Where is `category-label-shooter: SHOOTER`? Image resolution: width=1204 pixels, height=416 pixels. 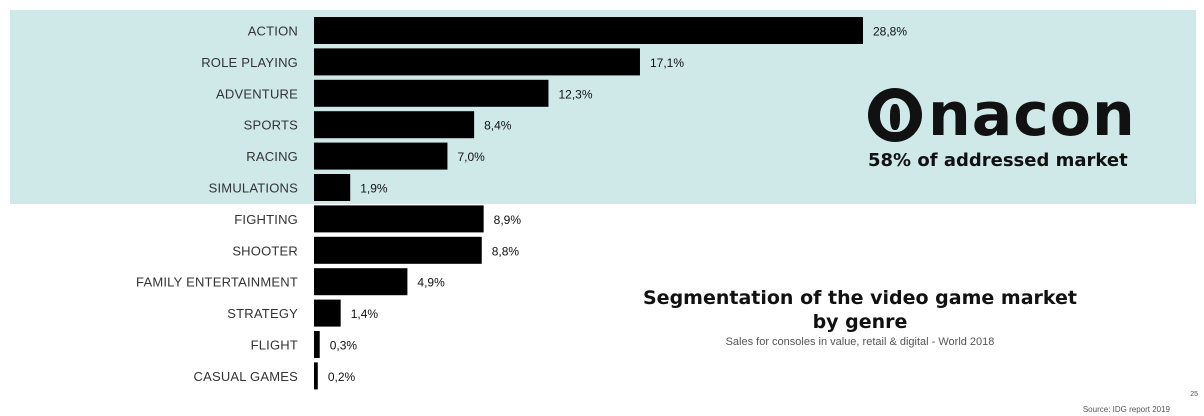 category-label-shooter: SHOOTER is located at coordinates (265, 250).